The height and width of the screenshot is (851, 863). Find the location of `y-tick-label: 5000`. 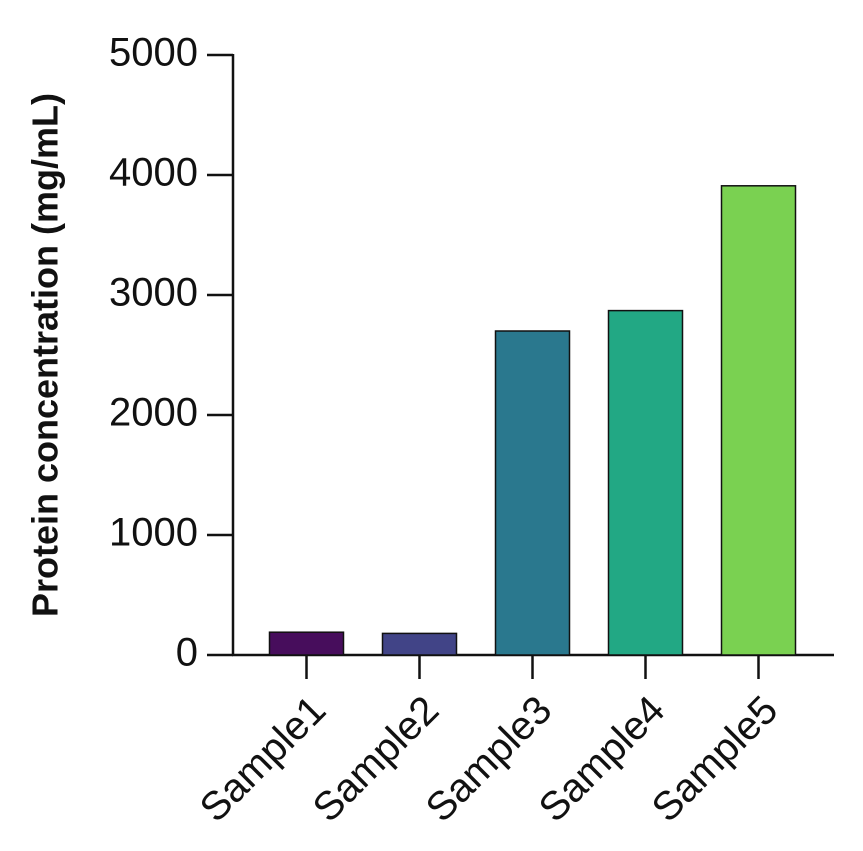

y-tick-label: 5000 is located at coordinates (153, 53).